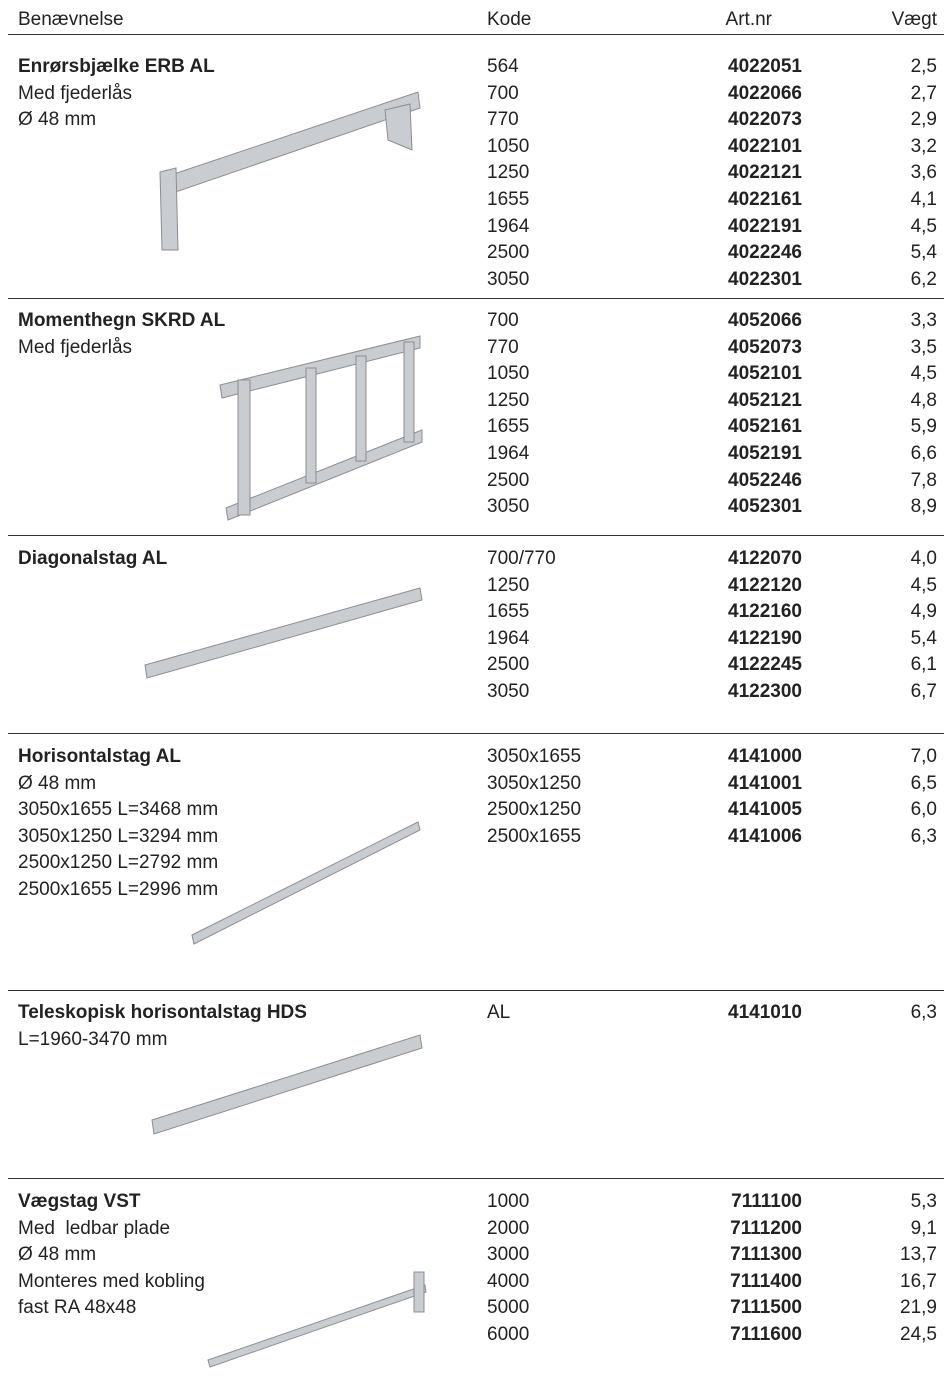  What do you see at coordinates (75, 93) in the screenshot?
I see `section-description: Med fjederlås` at bounding box center [75, 93].